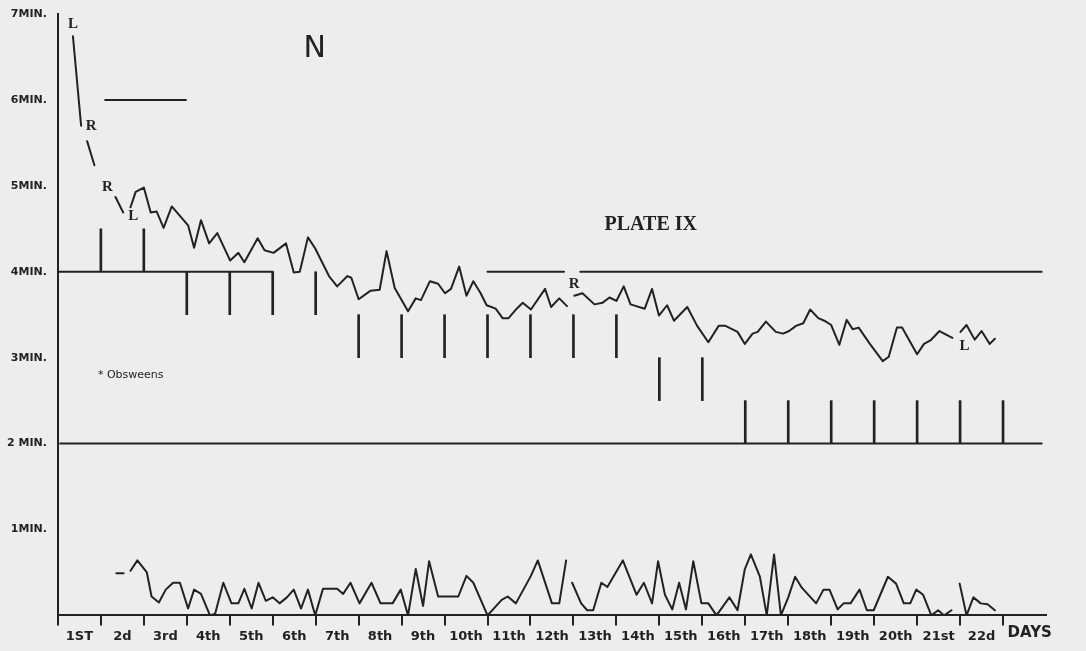 This screenshot has width=1086, height=651. I want to click on x-tick-label: 5th, so click(251, 635).